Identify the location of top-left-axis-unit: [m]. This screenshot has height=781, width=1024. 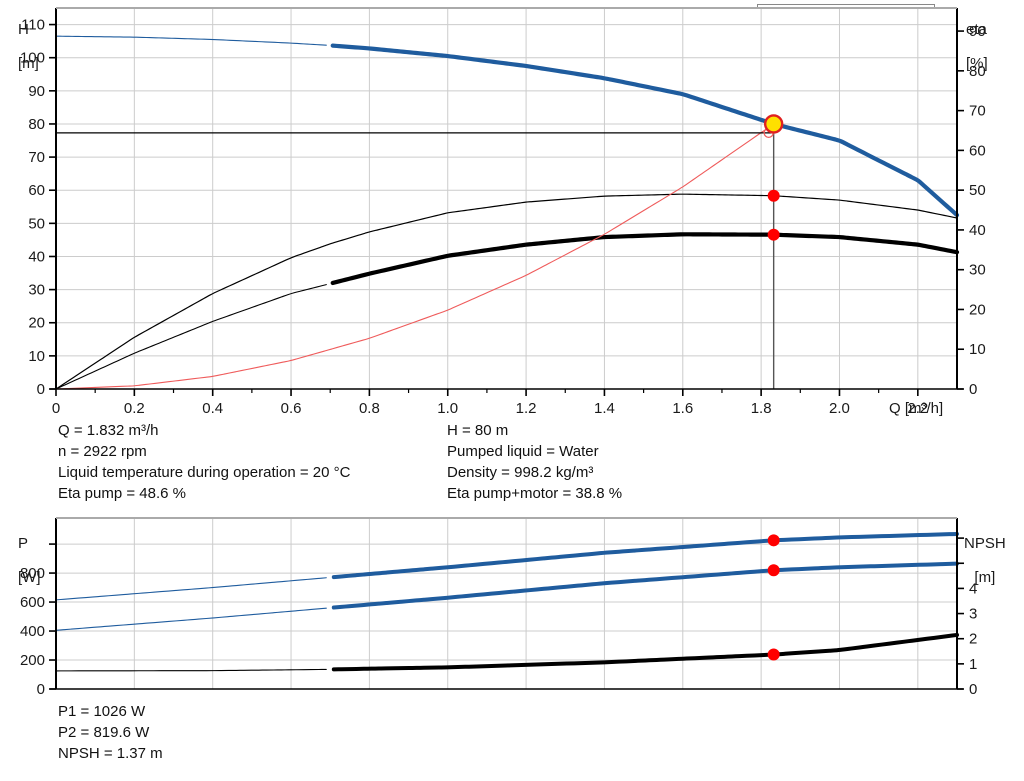
(28, 63).